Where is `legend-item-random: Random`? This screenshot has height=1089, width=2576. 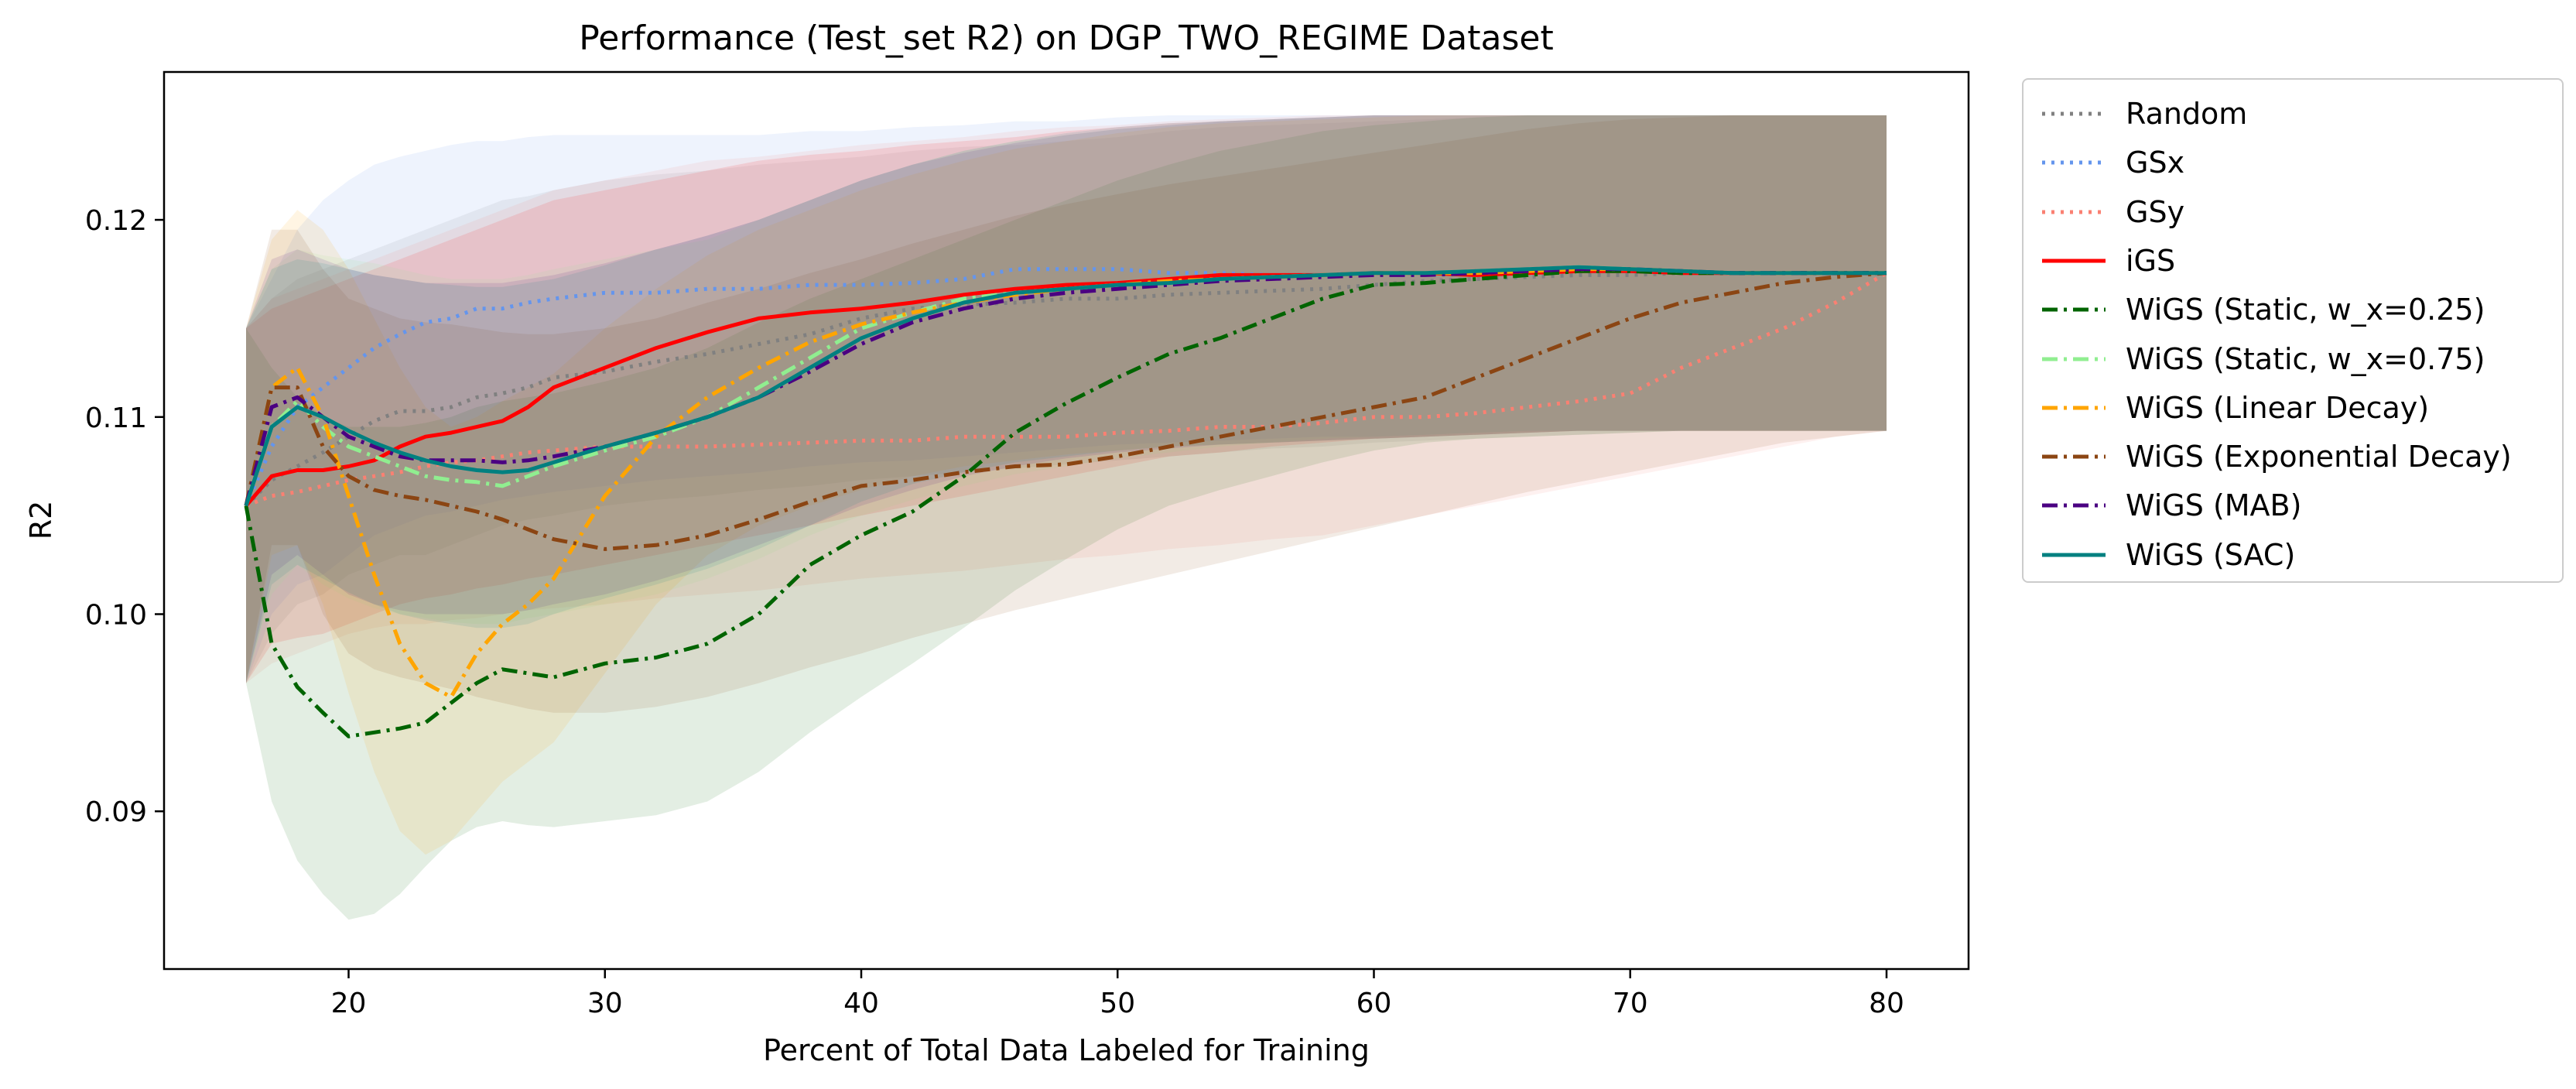 legend-item-random: Random is located at coordinates (2294, 115).